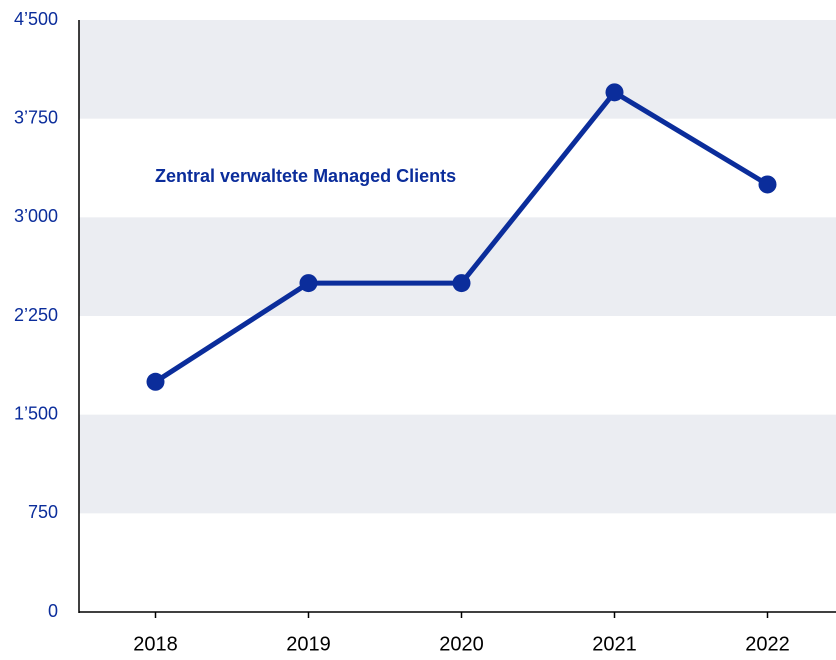 This screenshot has height=660, width=836. What do you see at coordinates (43, 512) in the screenshot?
I see `y-tick-label: 750` at bounding box center [43, 512].